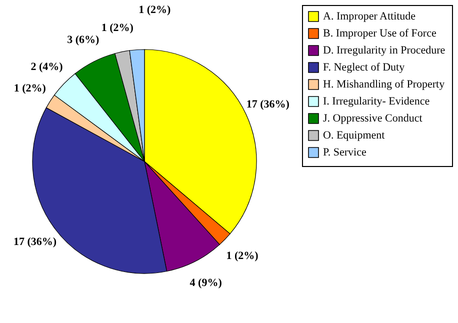 The width and height of the screenshot is (458, 323). I want to click on legend-label: H. Mishandling of Property, so click(384, 84).